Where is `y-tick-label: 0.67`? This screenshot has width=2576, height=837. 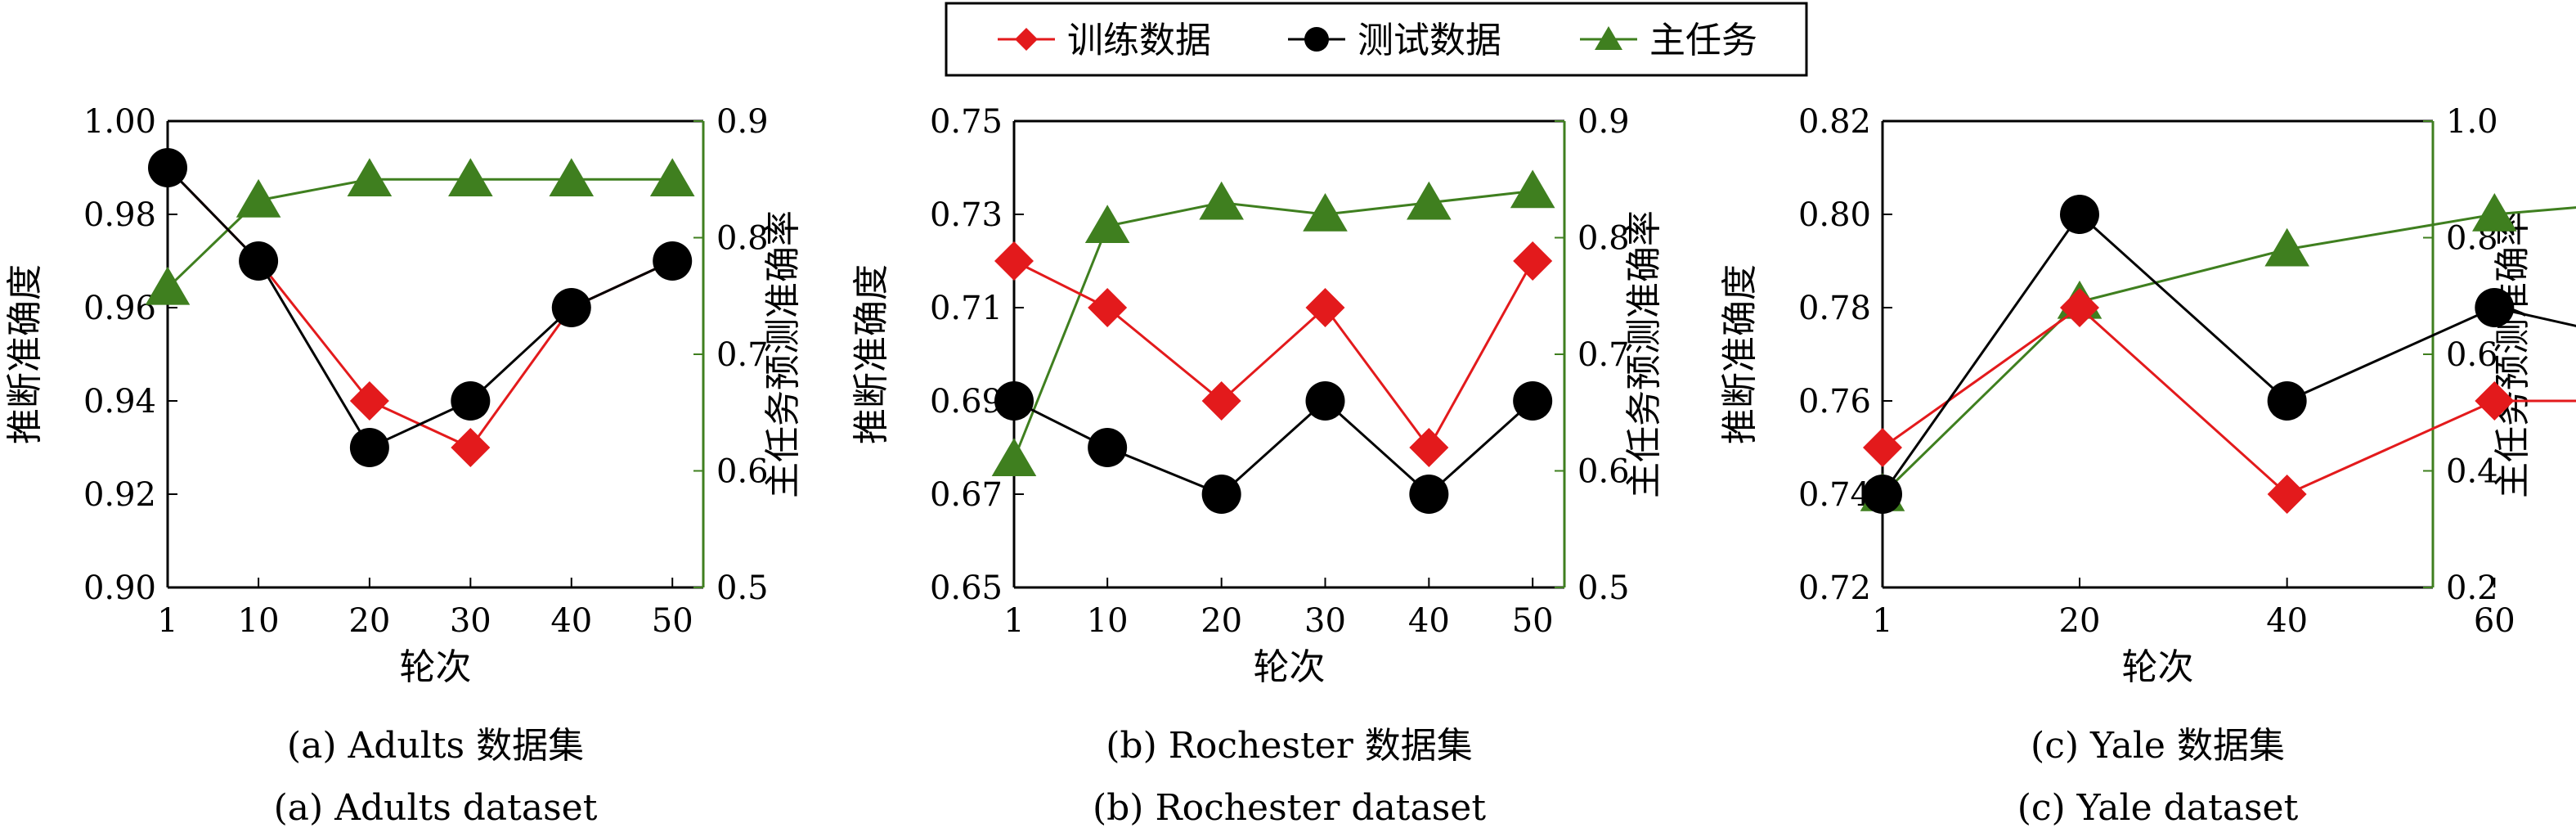
y-tick-label: 0.67 is located at coordinates (966, 495).